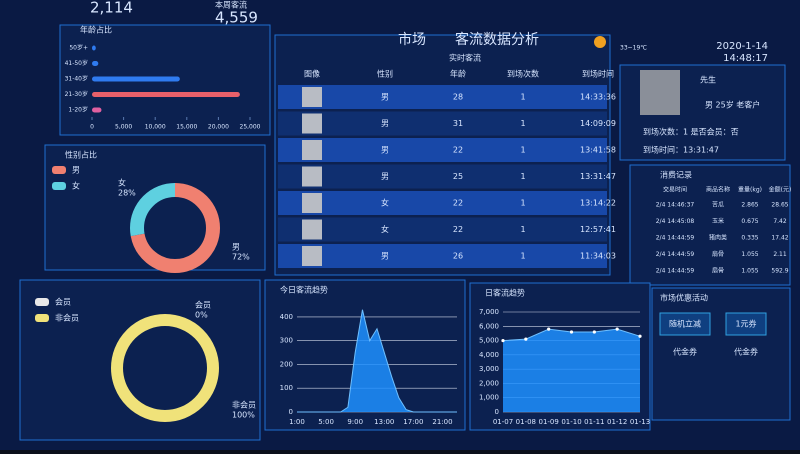 The image size is (800, 454). What do you see at coordinates (286, 388) in the screenshot?
I see `y-tick-label: 100` at bounding box center [286, 388].